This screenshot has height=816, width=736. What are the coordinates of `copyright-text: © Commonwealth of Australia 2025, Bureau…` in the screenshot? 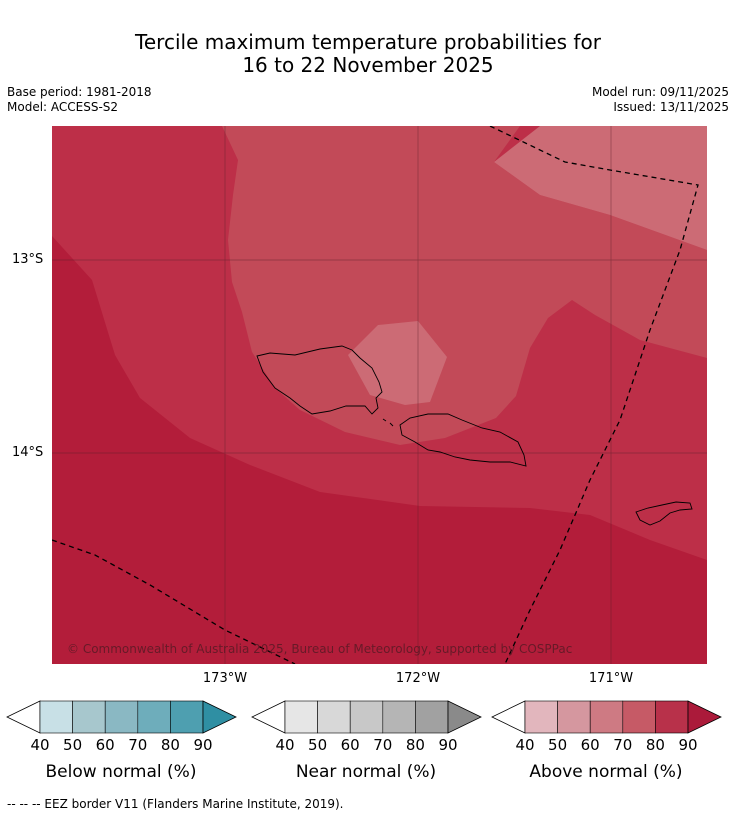 It's located at (320, 649).